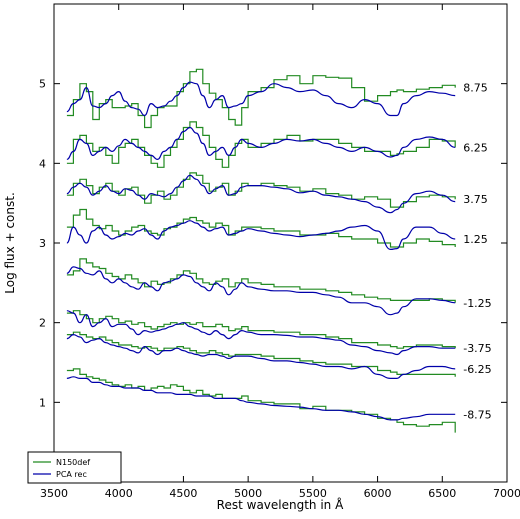 Image resolution: width=520 pixels, height=519 pixels. I want to click on x-tick-label-1: 4000, so click(119, 493).